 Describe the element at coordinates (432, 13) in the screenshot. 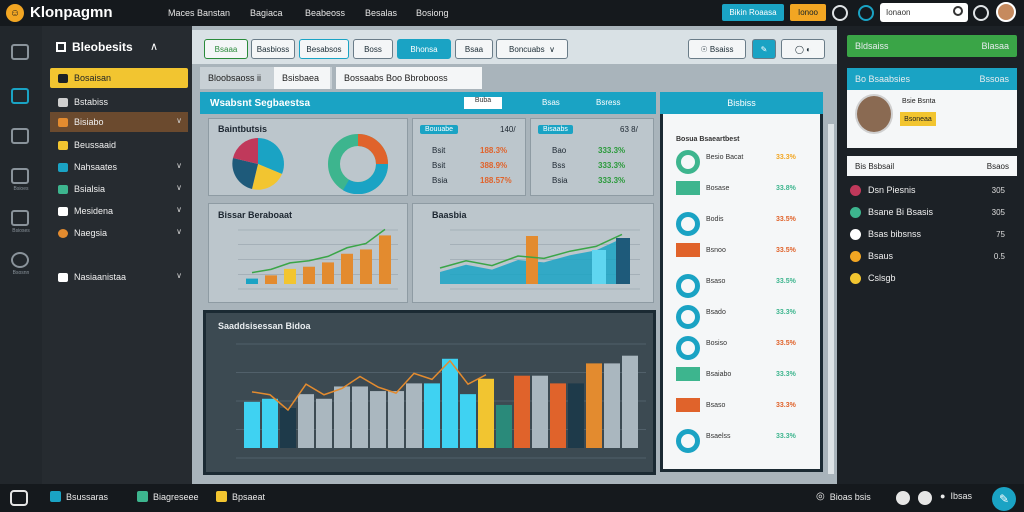

I see `topnav-item: Bosiong` at that location.